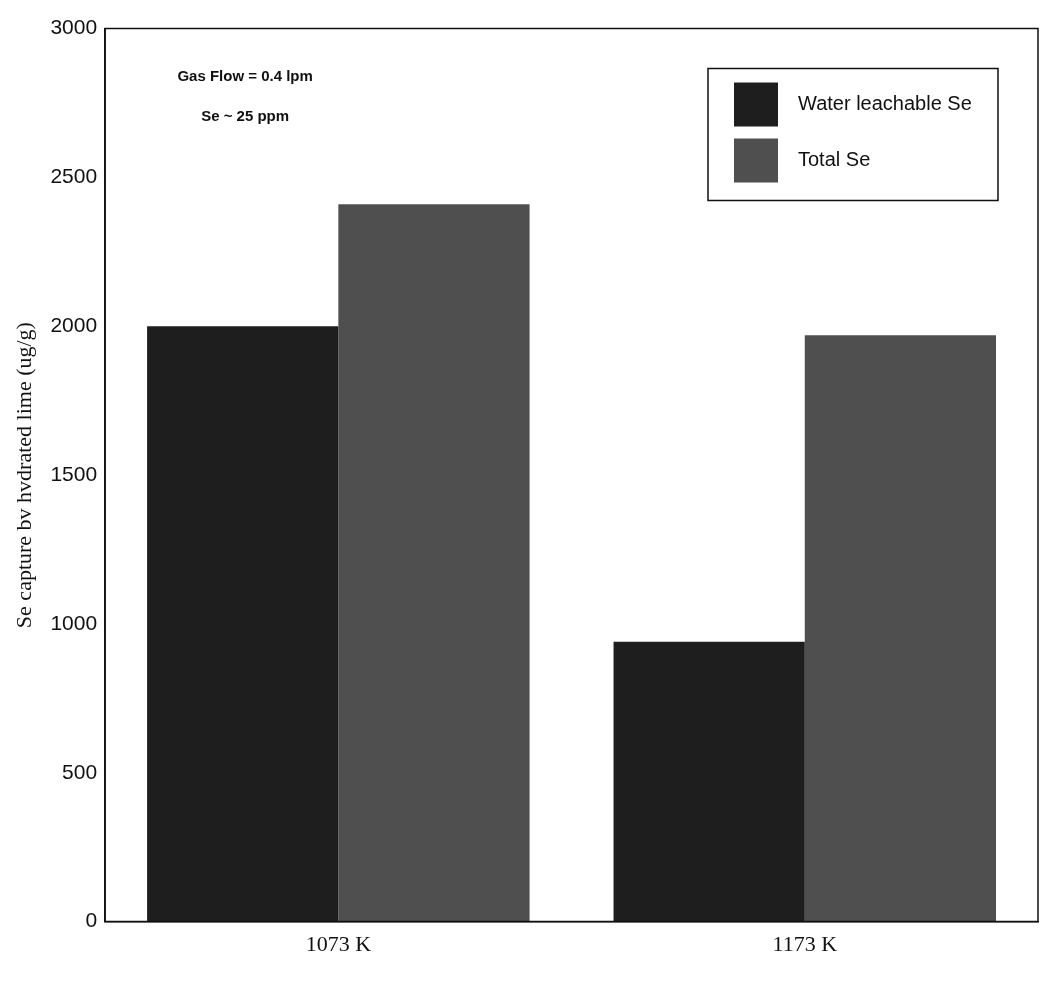 The width and height of the screenshot is (1059, 984). What do you see at coordinates (245, 75) in the screenshot?
I see `annotation: Gas Flow = 0.4 lpm` at bounding box center [245, 75].